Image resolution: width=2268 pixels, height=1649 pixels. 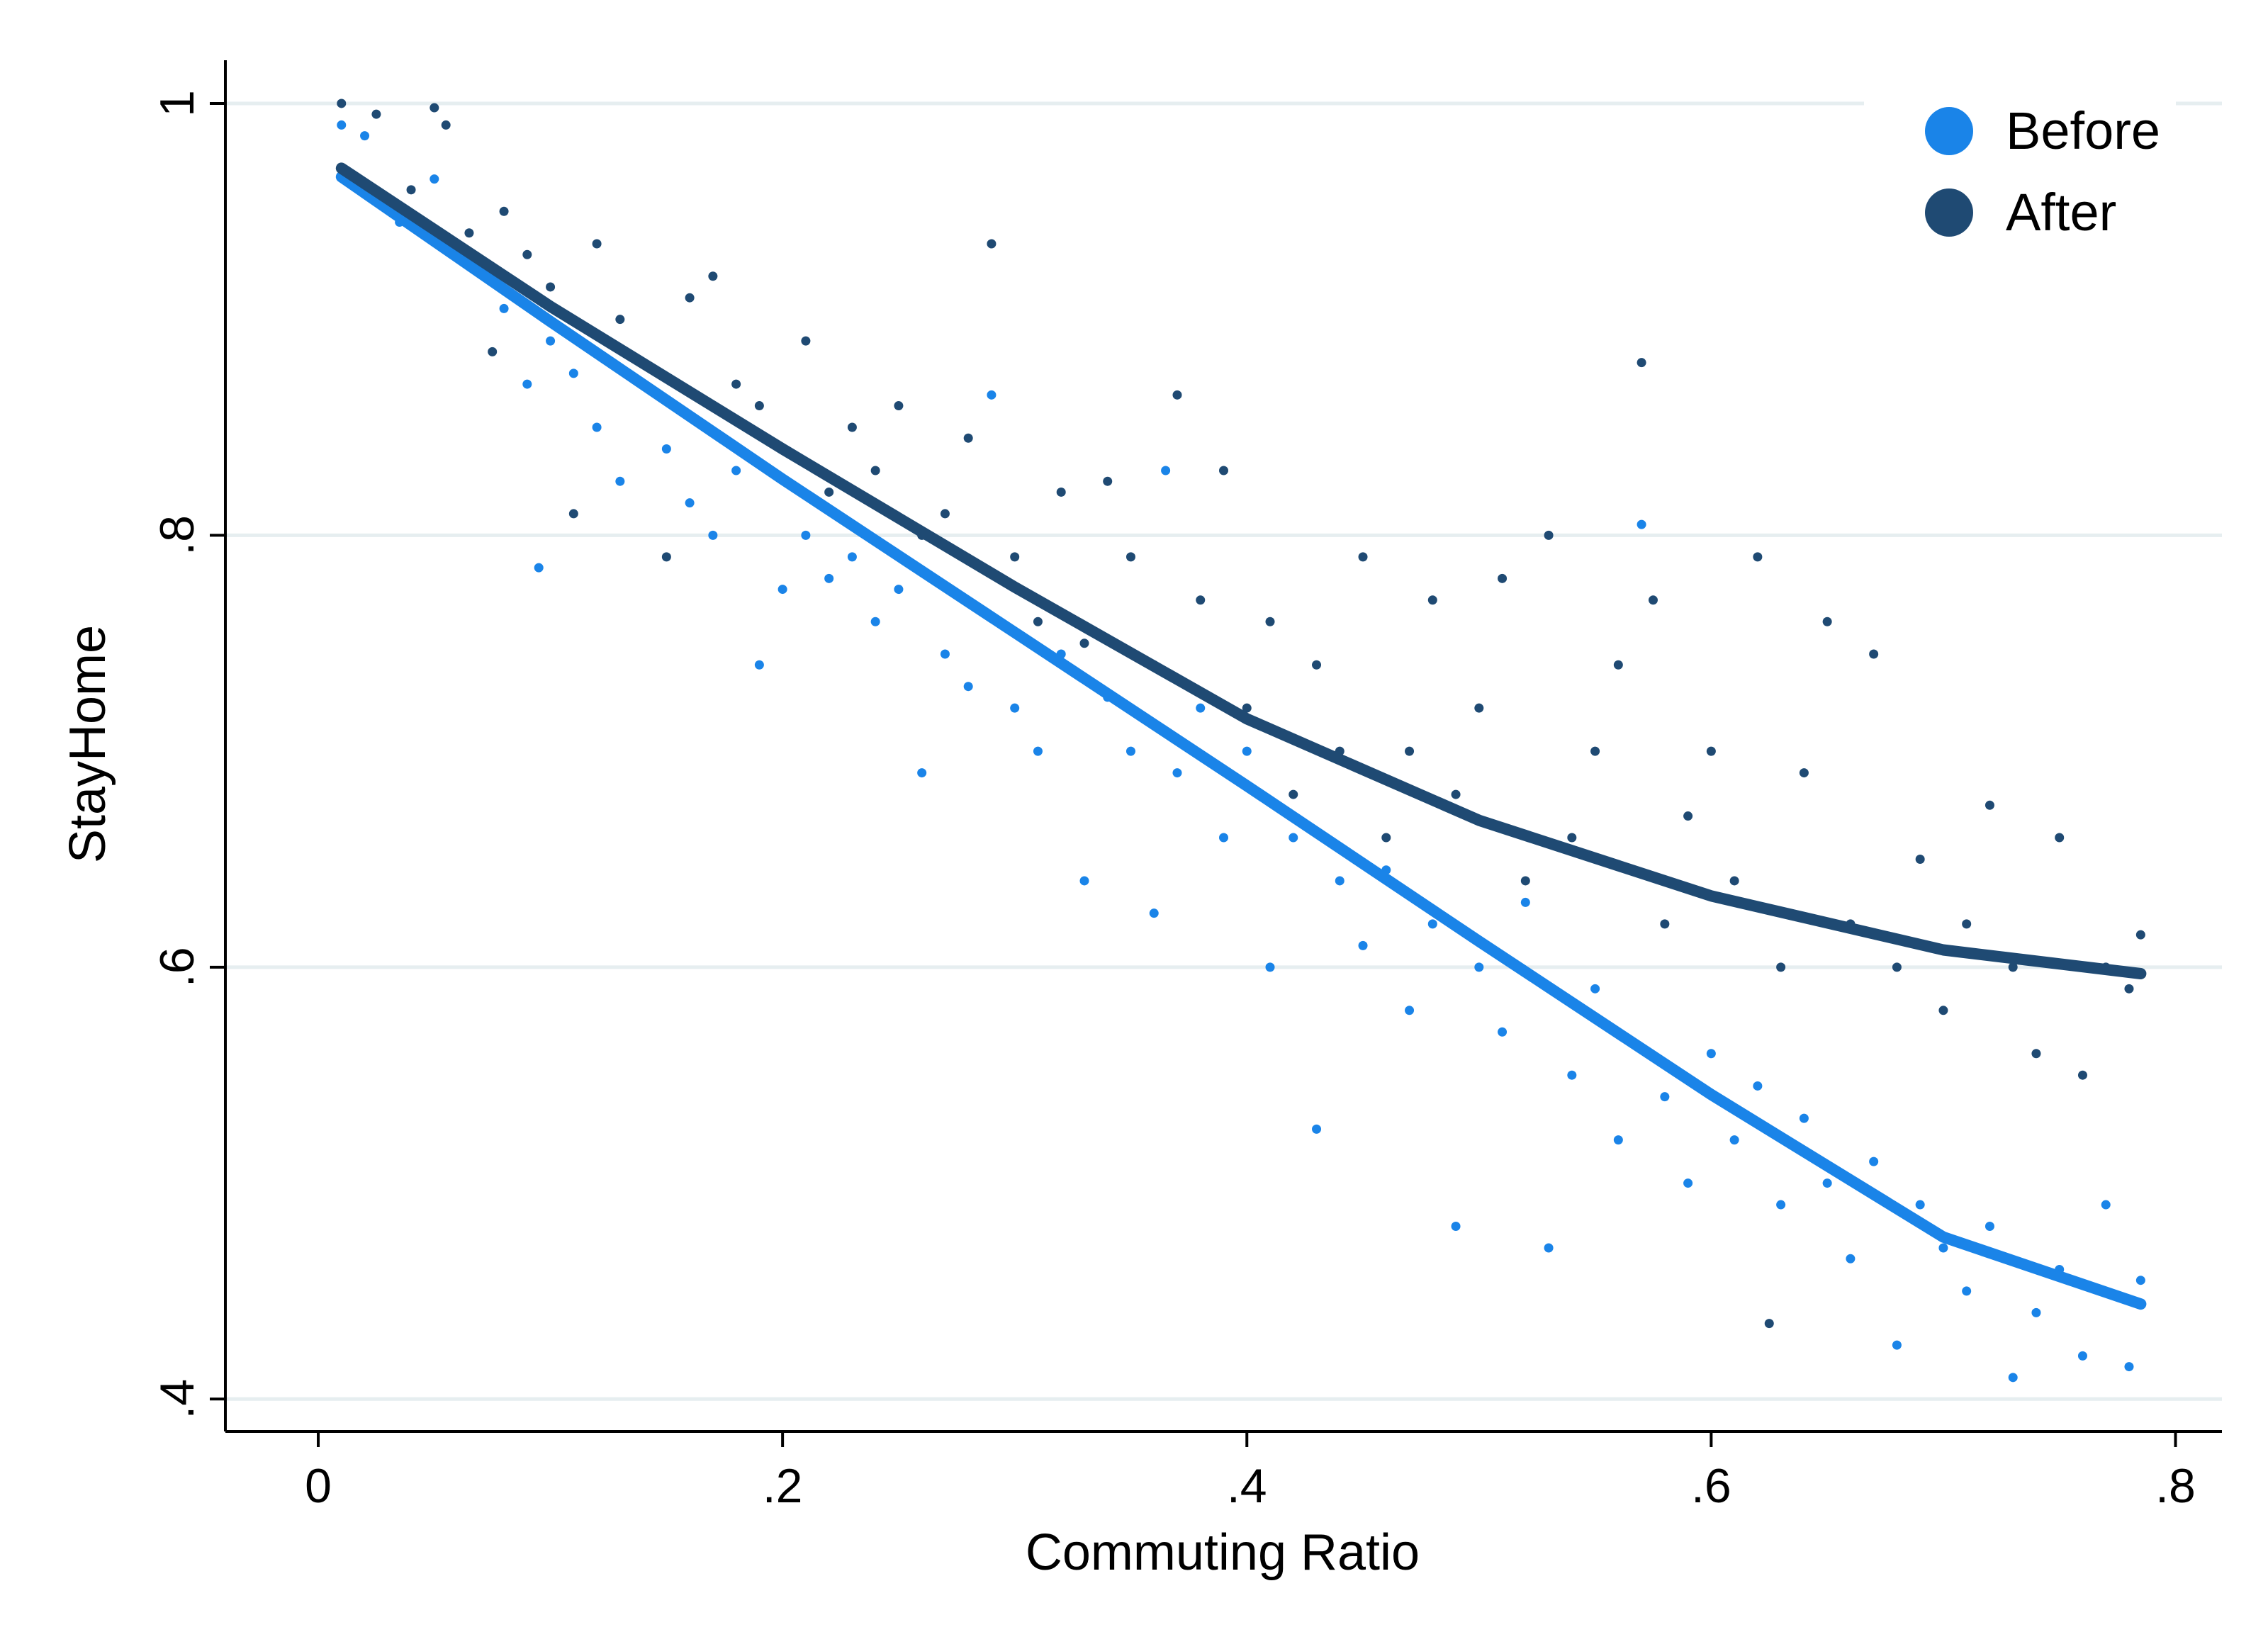 I want to click on x-axis-ticks: 0 .2 .4 .6 .8, so click(x=1250, y=1472).